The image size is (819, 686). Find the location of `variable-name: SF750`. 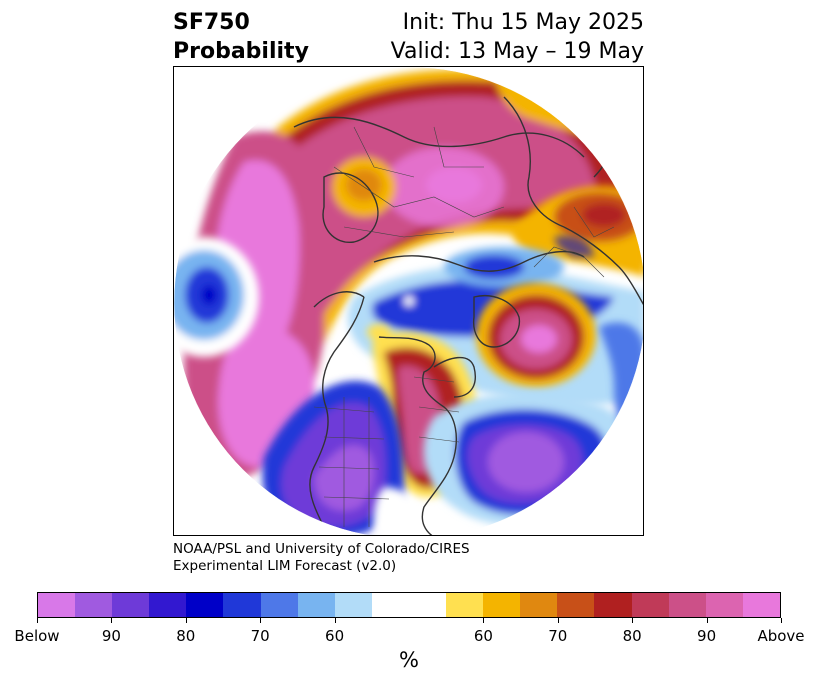

variable-name: SF750 is located at coordinates (211, 22).